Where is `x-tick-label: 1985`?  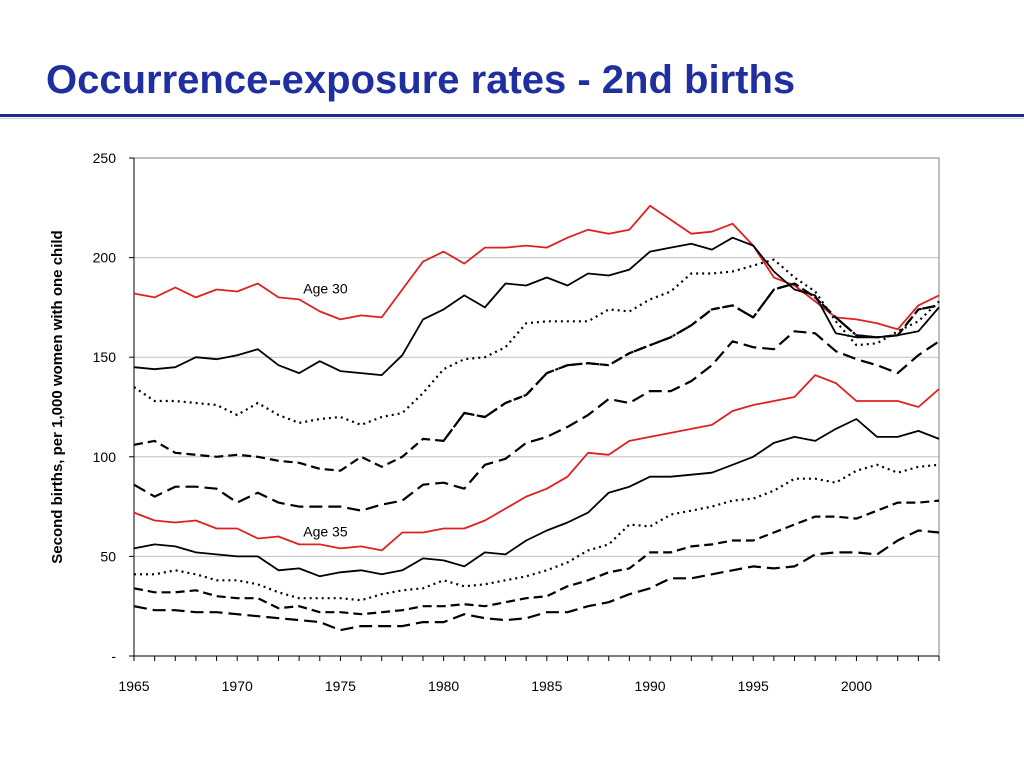
x-tick-label: 1985 is located at coordinates (546, 686).